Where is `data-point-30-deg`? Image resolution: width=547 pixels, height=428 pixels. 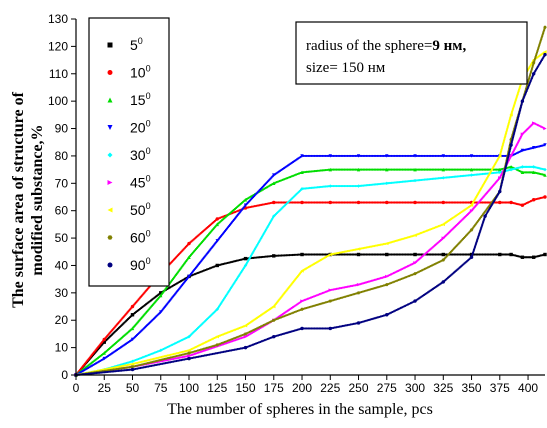 data-point-30-deg is located at coordinates (245, 265).